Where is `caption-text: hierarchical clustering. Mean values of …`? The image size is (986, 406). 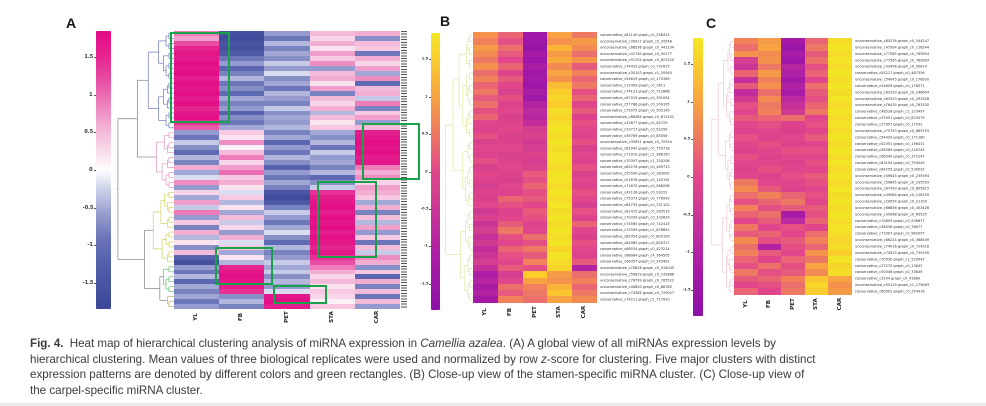
caption-text: hierarchical clustering. Mean values of … is located at coordinates (286, 359).